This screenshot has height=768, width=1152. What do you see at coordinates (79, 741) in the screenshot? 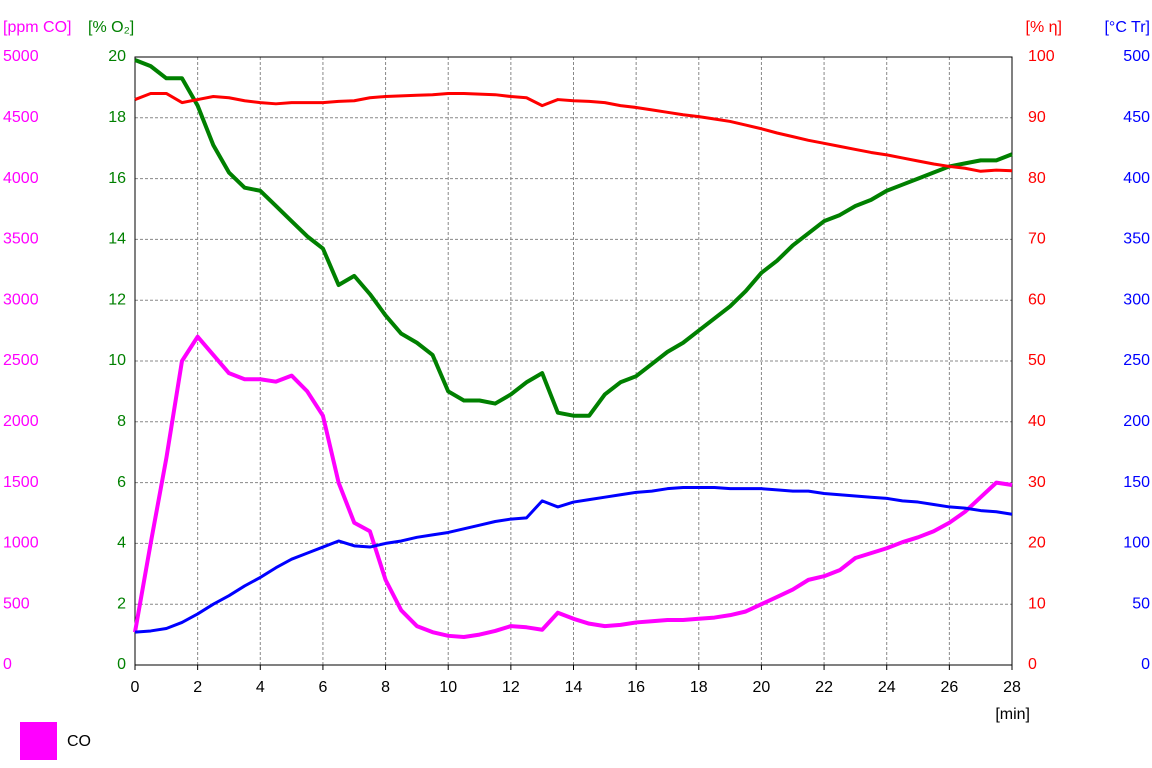
I see `legend-label: CO` at bounding box center [79, 741].